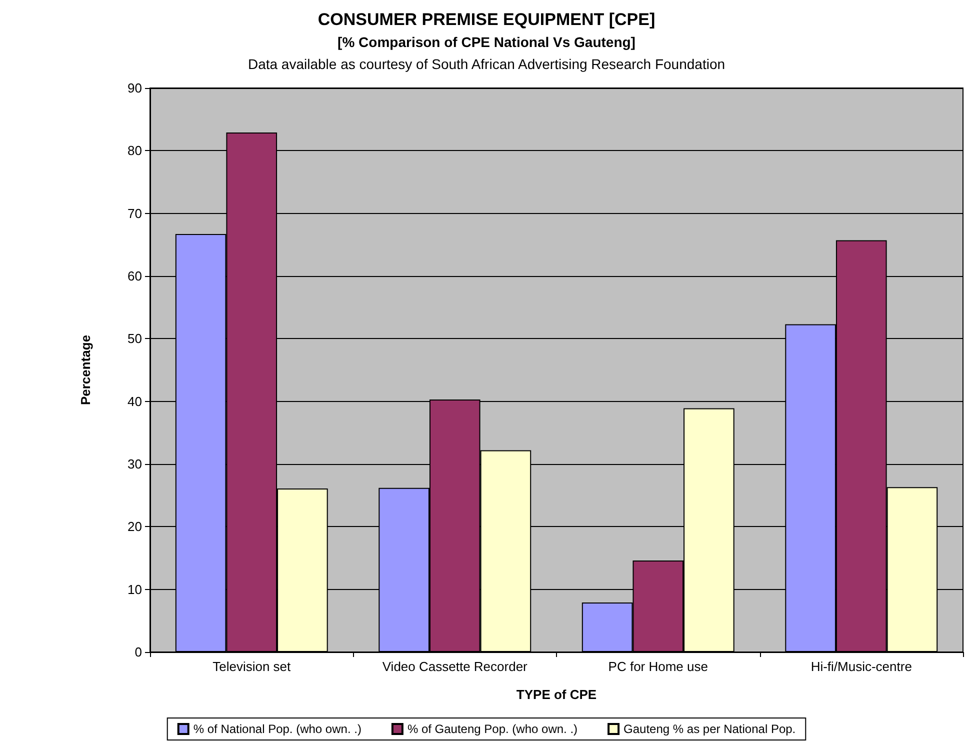 The width and height of the screenshot is (973, 754). I want to click on x-tick-label: Television set, so click(252, 666).